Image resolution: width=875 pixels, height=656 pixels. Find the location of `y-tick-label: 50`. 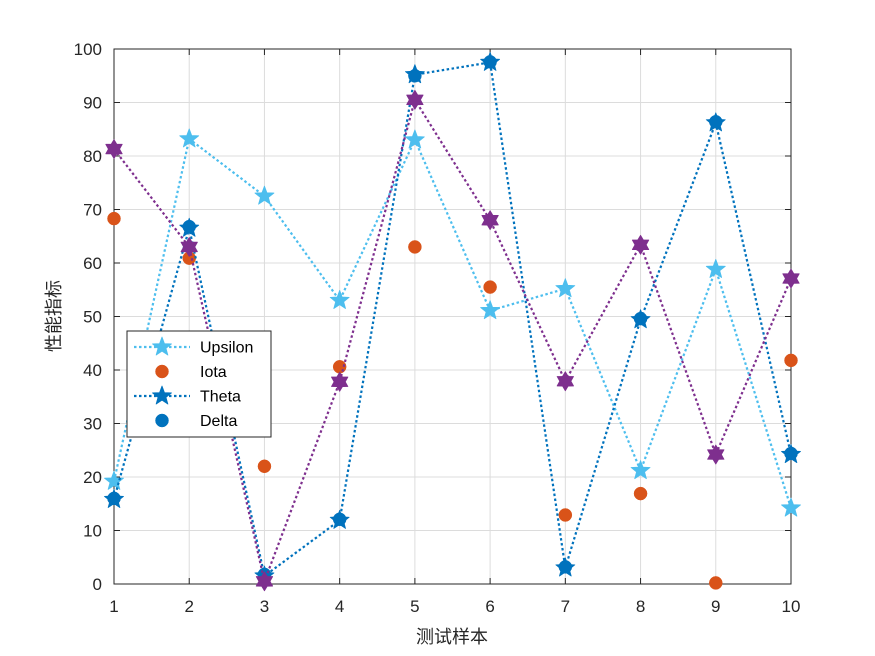

y-tick-label: 50 is located at coordinates (92, 317).